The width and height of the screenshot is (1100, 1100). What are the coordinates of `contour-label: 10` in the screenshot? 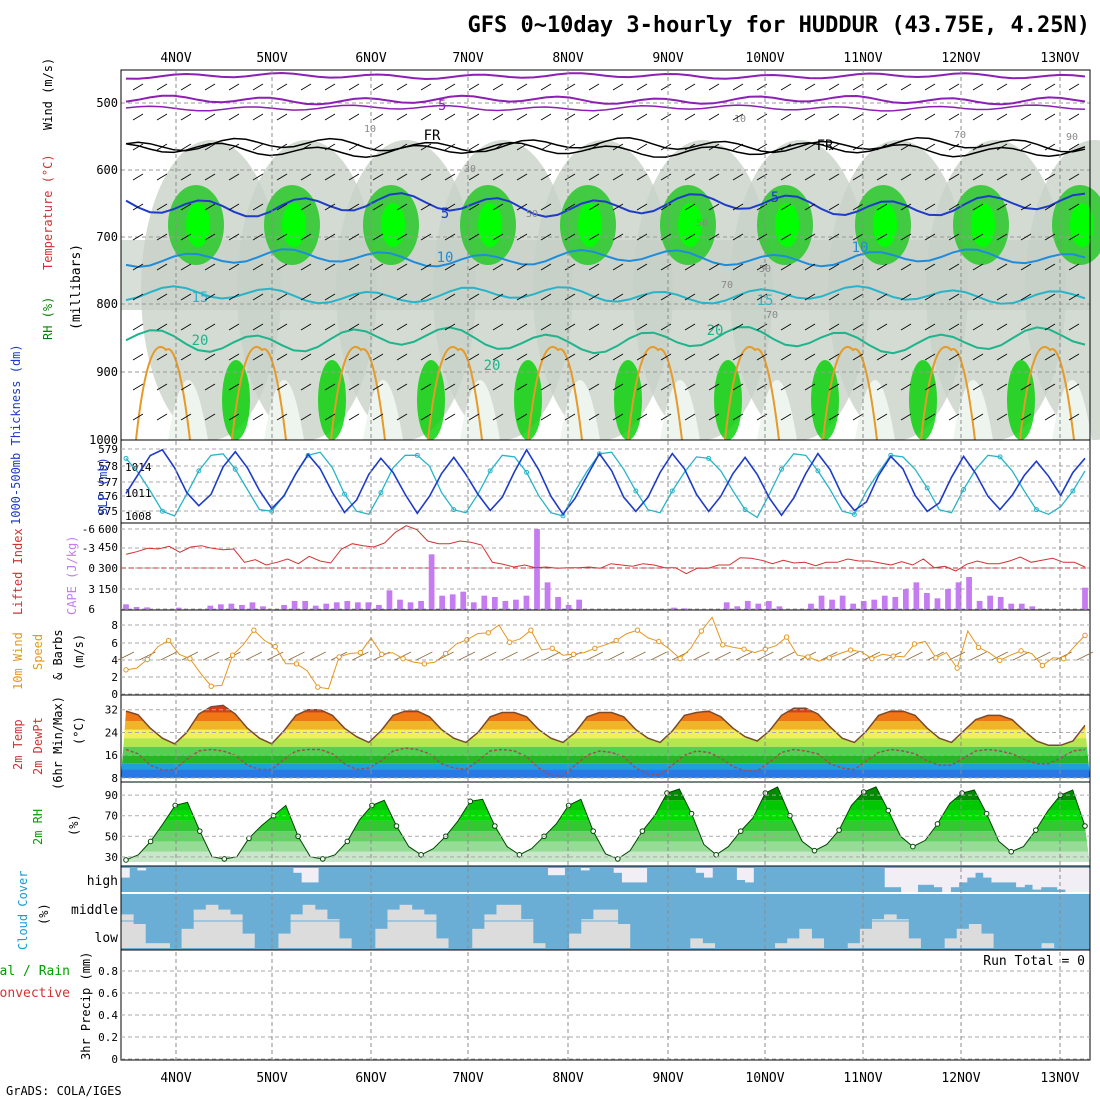 It's located at (370, 129).